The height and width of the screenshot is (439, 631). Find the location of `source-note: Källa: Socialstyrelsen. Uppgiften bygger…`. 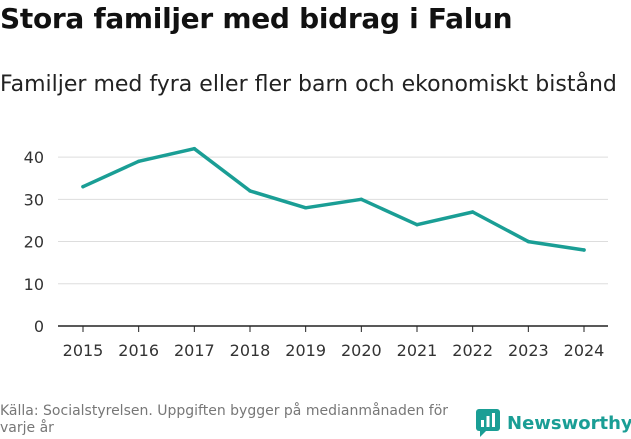

source-note: Källa: Socialstyrelsen. Uppgiften bygger… is located at coordinates (224, 419).